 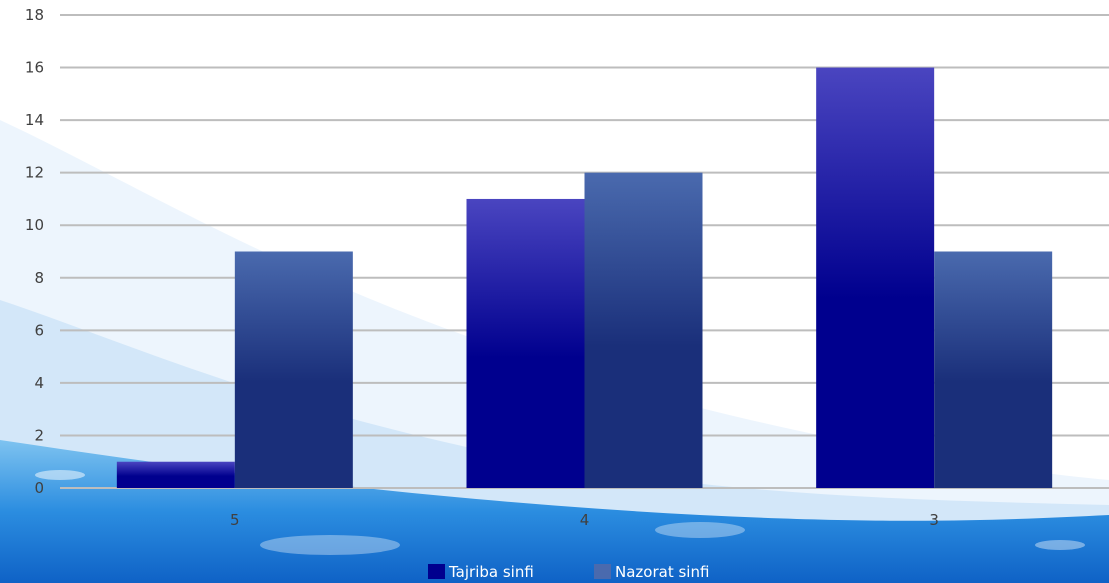 I want to click on legend-label: Tajriba sinfi, so click(x=491, y=572).